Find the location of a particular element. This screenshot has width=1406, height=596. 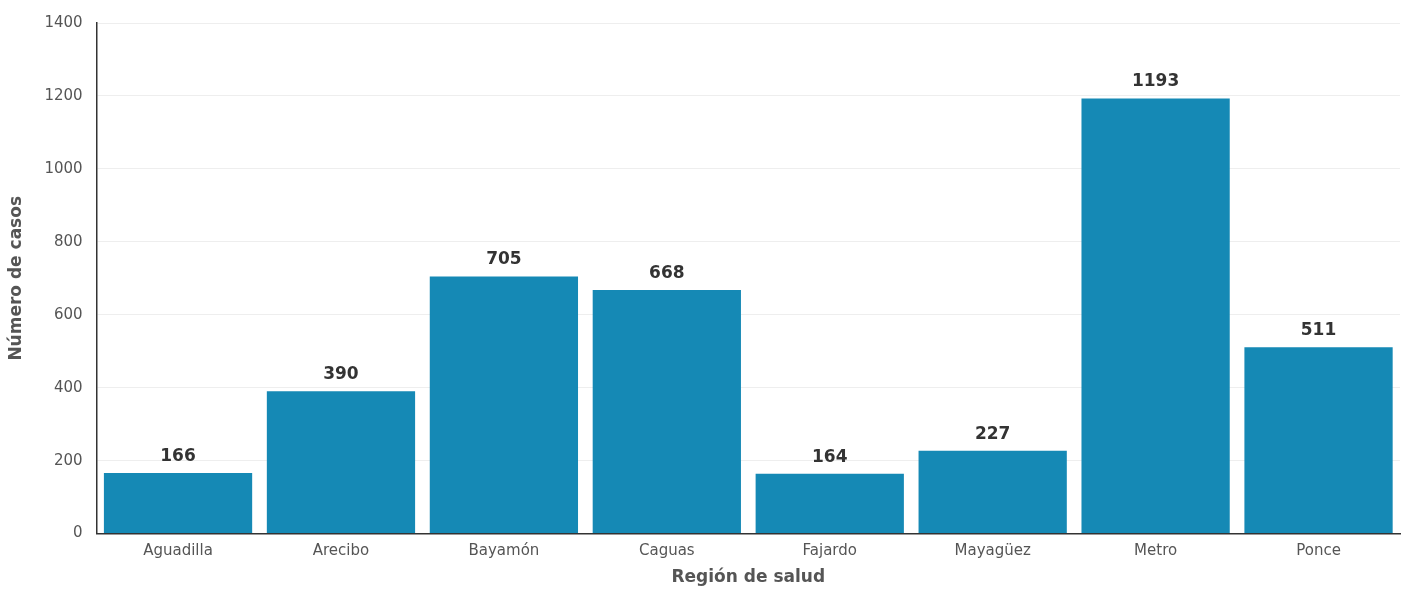

data-label: 164 is located at coordinates (830, 455).